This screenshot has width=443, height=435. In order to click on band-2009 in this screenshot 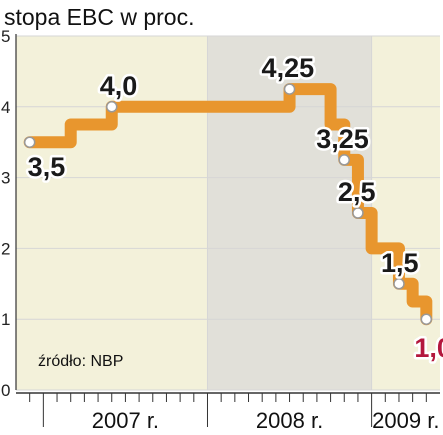, I will do `click(405, 213)`.